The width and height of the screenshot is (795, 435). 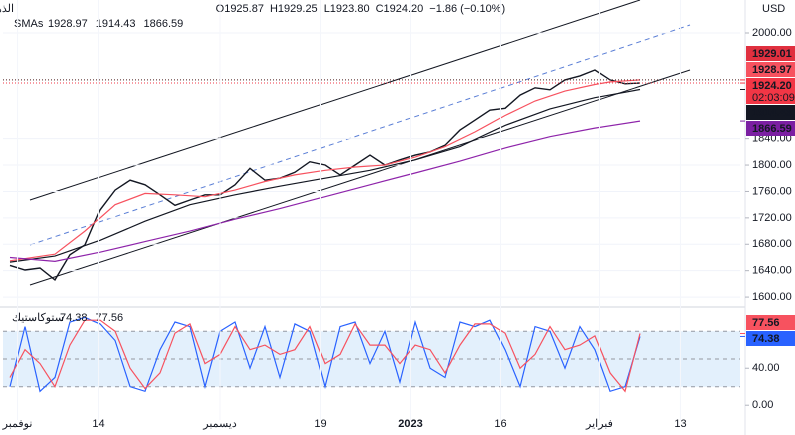 I want to click on y-tick-label: 40.00, so click(x=766, y=368).